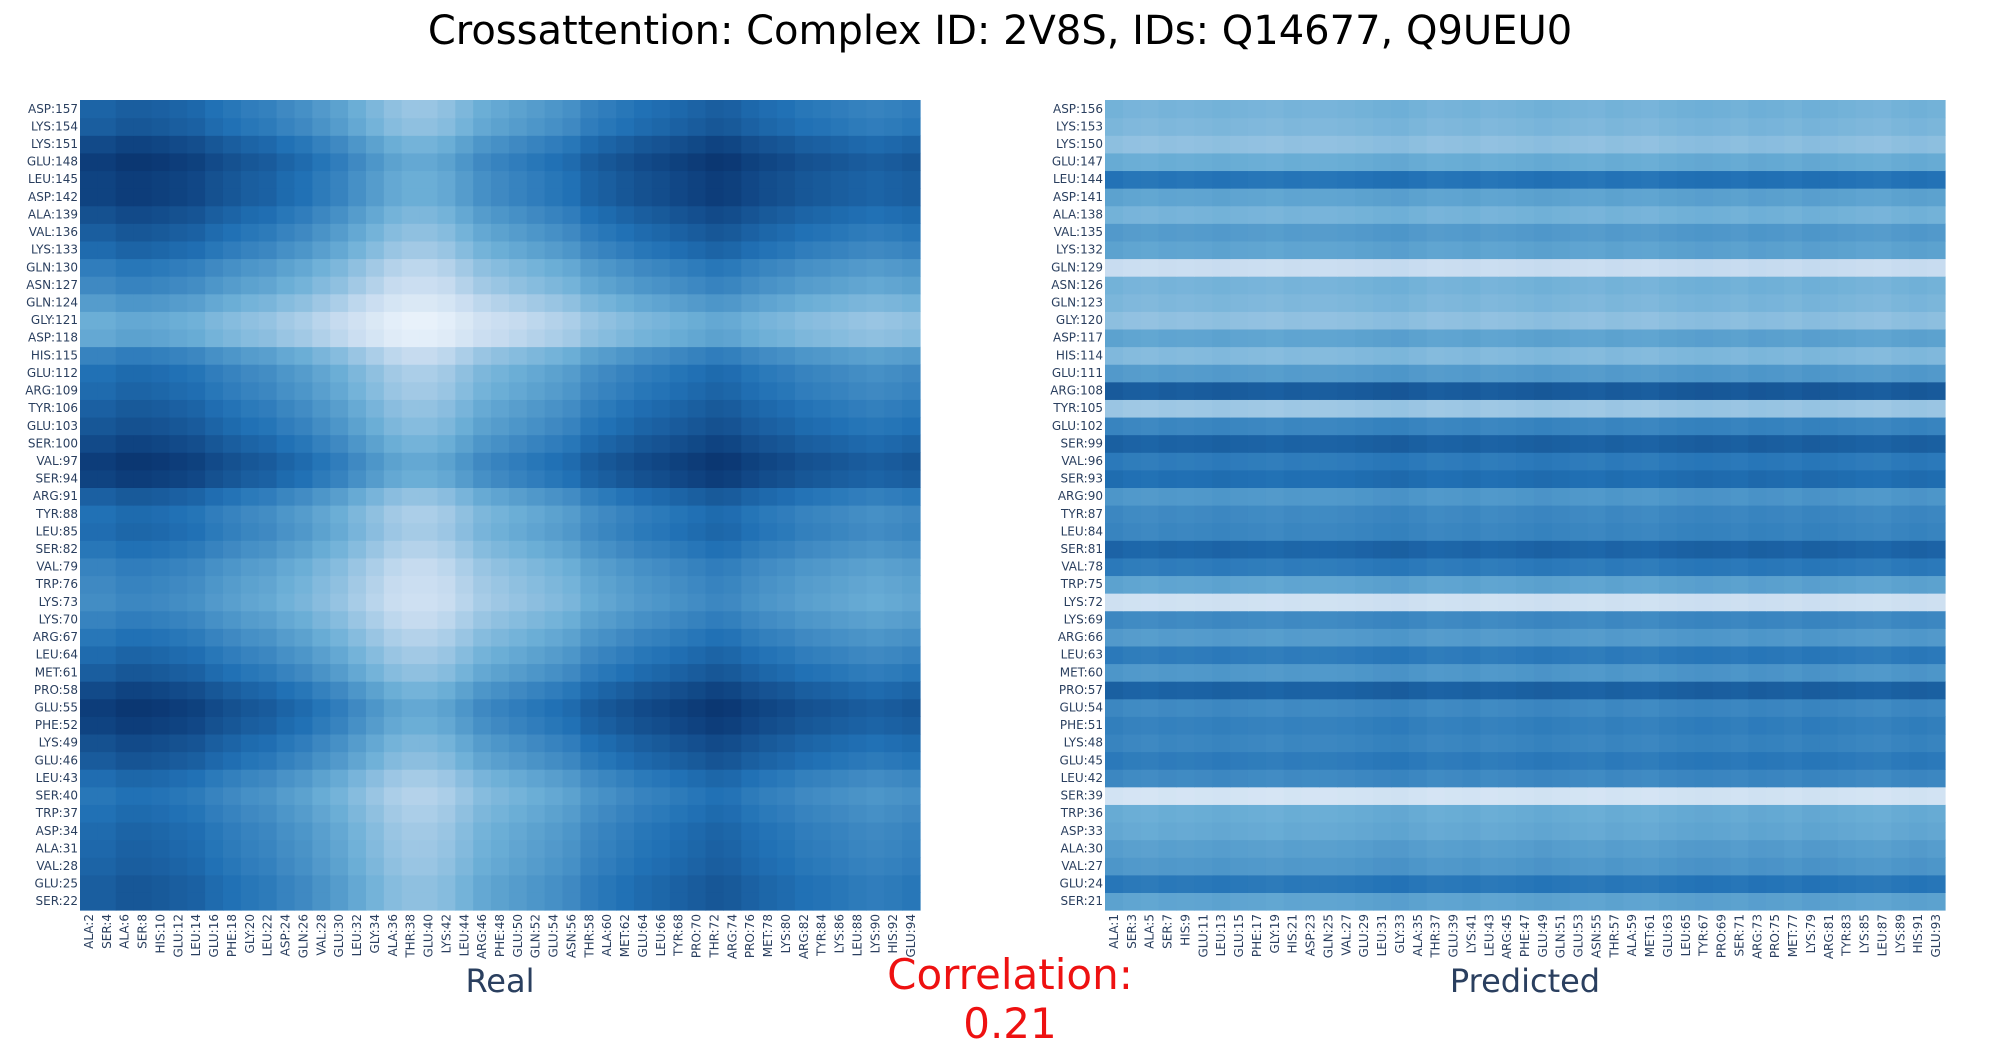  What do you see at coordinates (1400, 933) in the screenshot?
I see `x-tick-label: GLY:33` at bounding box center [1400, 933].